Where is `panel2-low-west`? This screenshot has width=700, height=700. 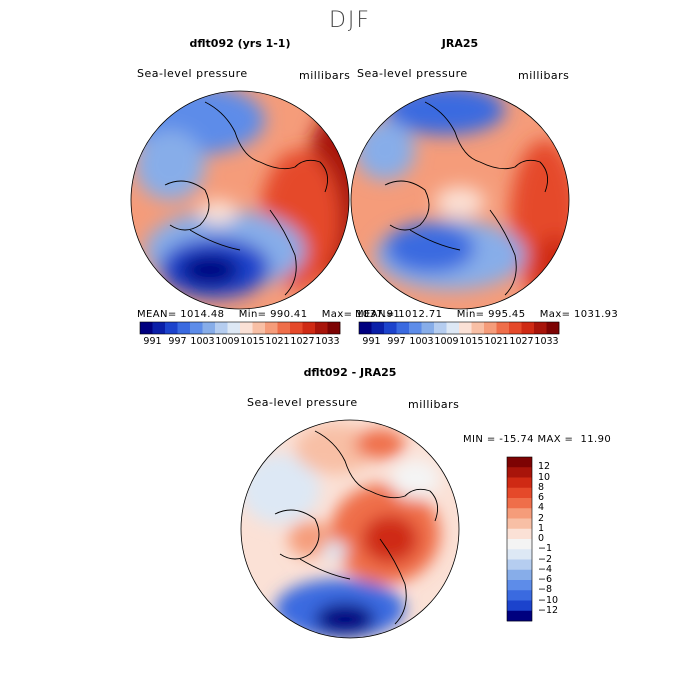 panel2-low-west is located at coordinates (385, 150).